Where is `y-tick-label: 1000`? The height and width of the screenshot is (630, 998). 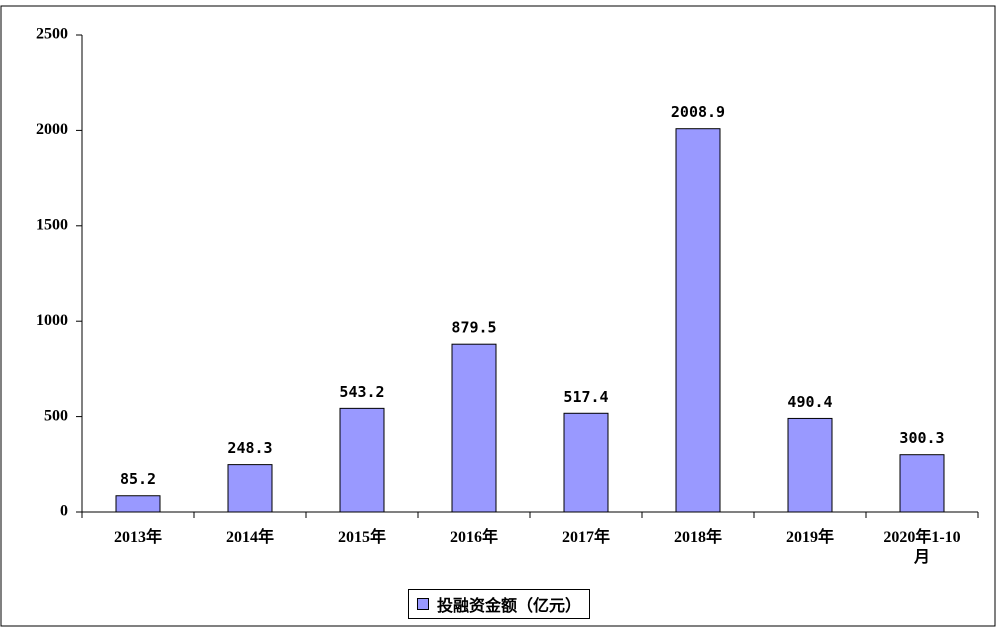
y-tick-label: 1000 is located at coordinates (52, 320).